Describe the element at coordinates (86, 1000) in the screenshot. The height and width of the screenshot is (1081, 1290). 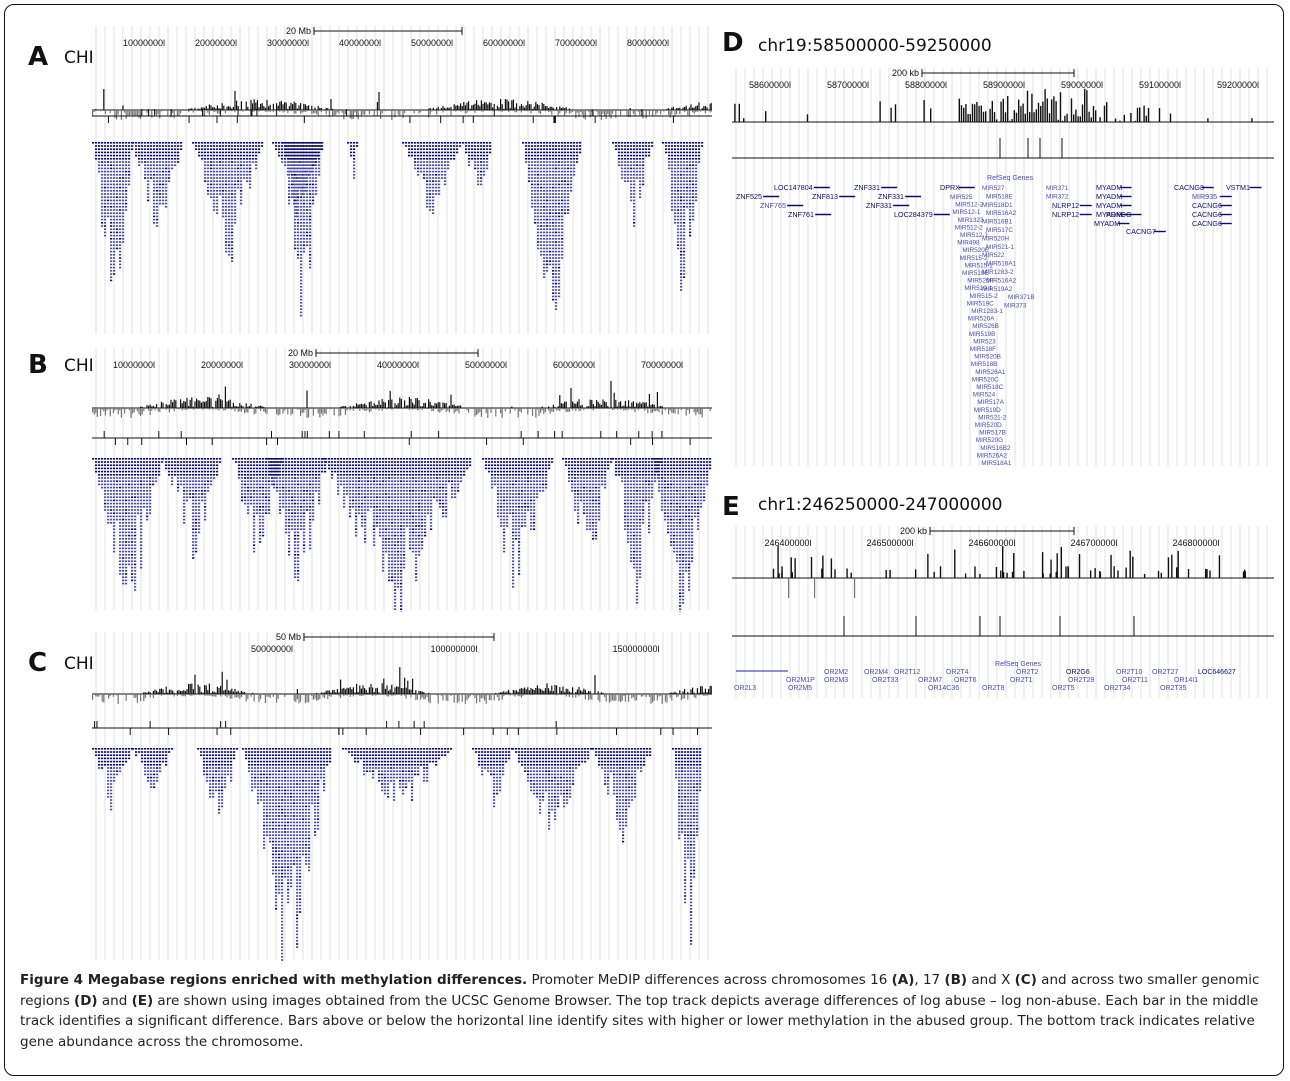
I see `caption-ref-d: (D)` at that location.